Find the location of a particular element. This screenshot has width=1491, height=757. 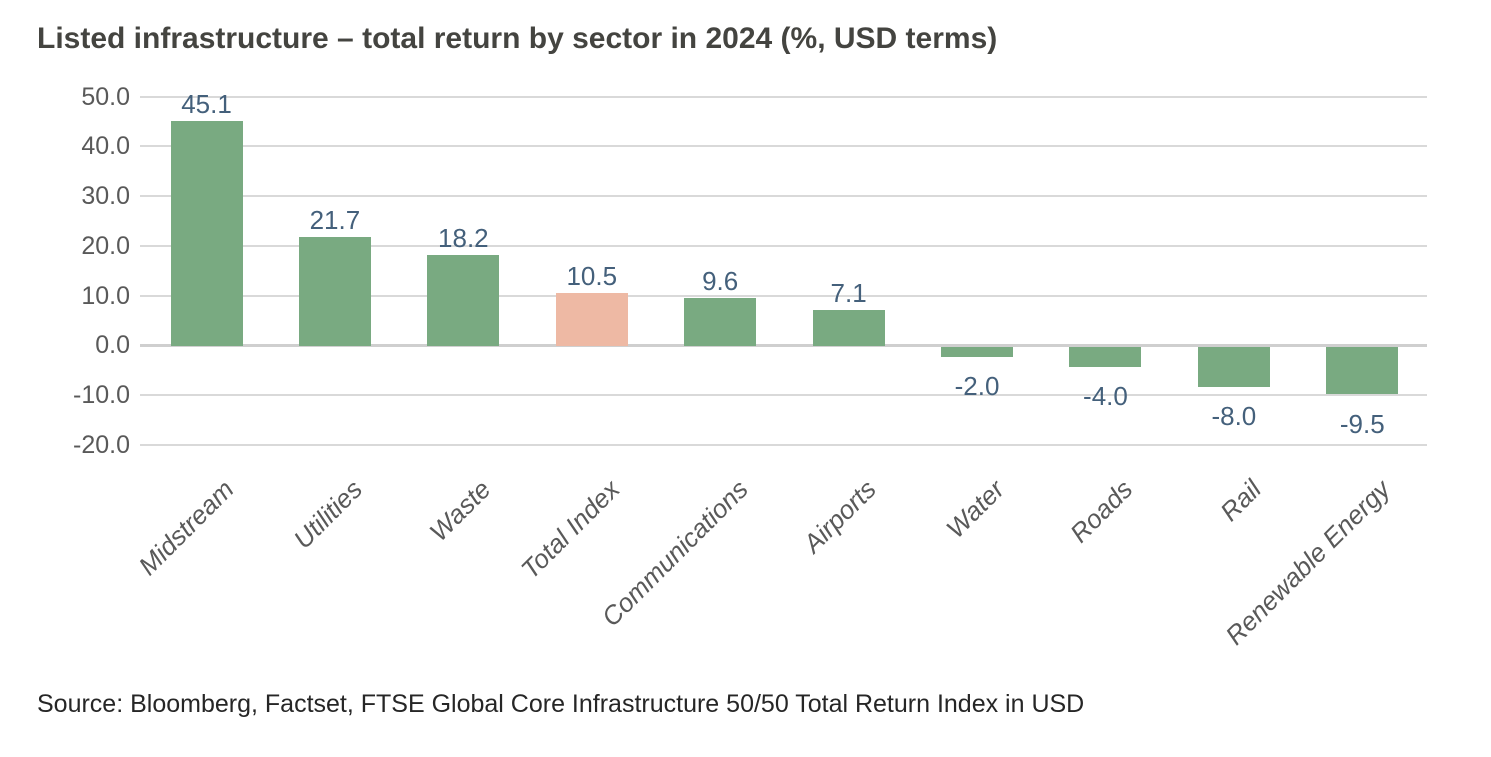

value-label-total-index: 10.5 is located at coordinates (592, 276).